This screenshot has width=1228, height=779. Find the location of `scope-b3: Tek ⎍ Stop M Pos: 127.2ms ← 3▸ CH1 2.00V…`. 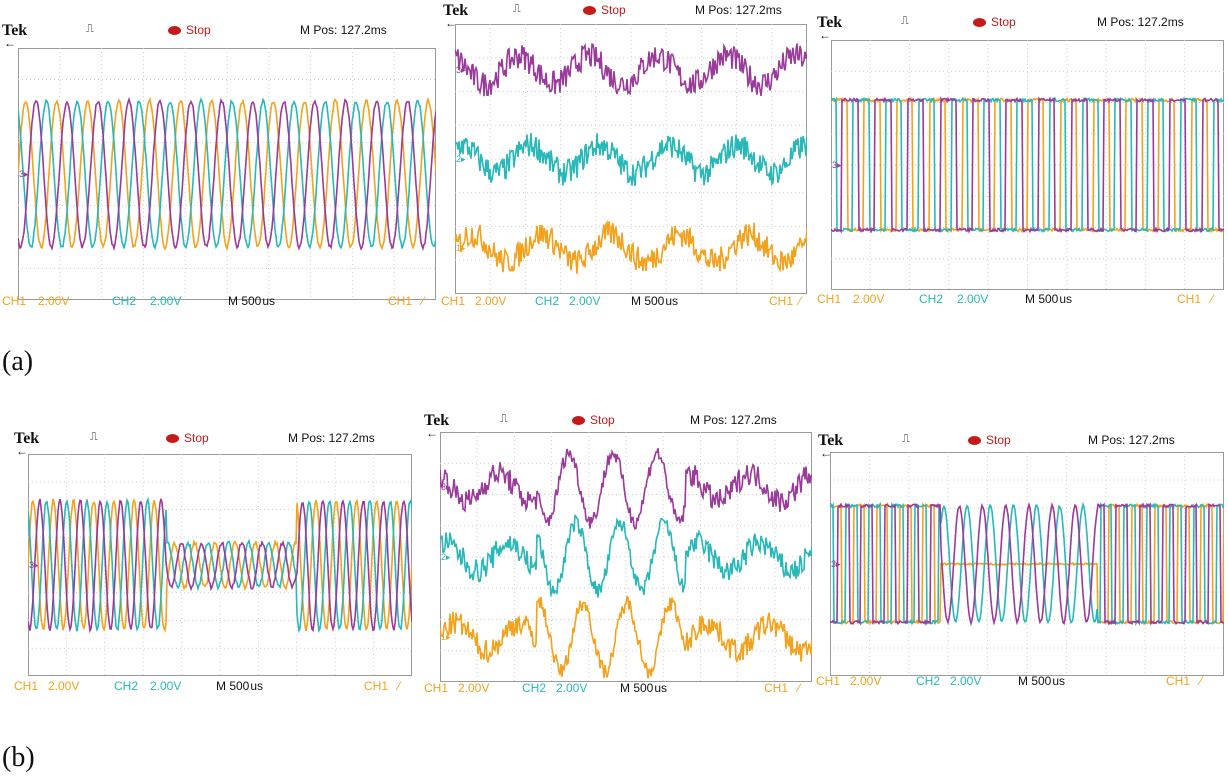

scope-b3: Tek ⎍ Stop M Pos: 127.2ms ← 3▸ CH1 2.00V… is located at coordinates (1022, 564).